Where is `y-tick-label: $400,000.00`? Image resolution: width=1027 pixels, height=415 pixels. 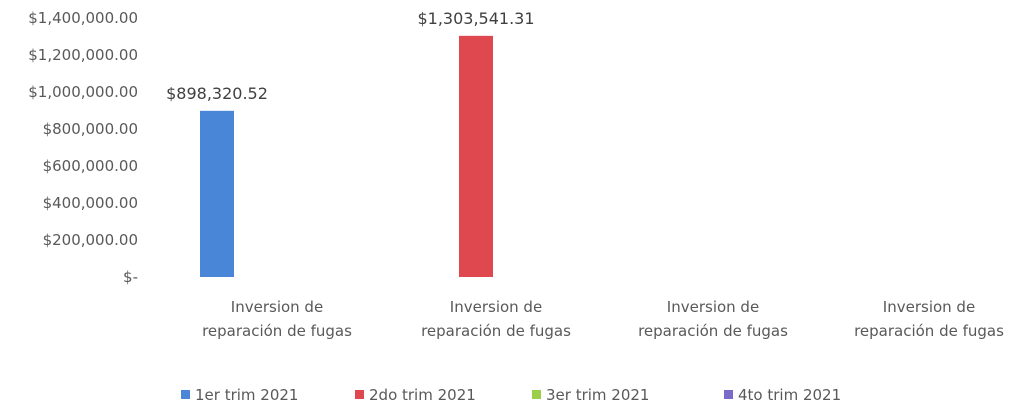 y-tick-label: $400,000.00 is located at coordinates (90, 203).